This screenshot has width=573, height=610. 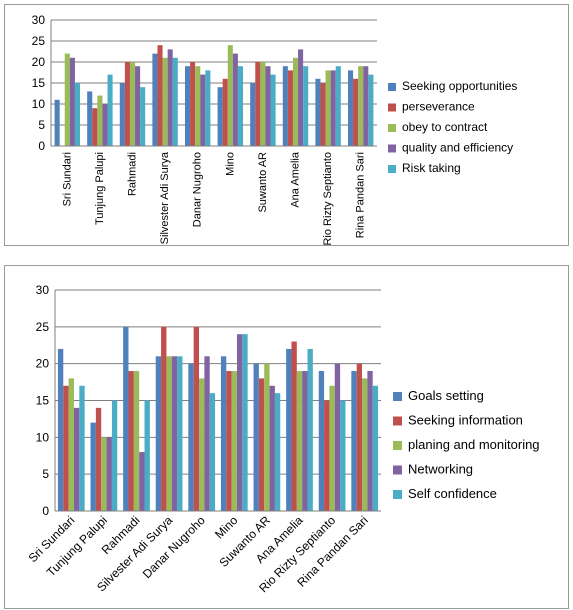 What do you see at coordinates (43, 364) in the screenshot?
I see `y-tick-label: 20` at bounding box center [43, 364].